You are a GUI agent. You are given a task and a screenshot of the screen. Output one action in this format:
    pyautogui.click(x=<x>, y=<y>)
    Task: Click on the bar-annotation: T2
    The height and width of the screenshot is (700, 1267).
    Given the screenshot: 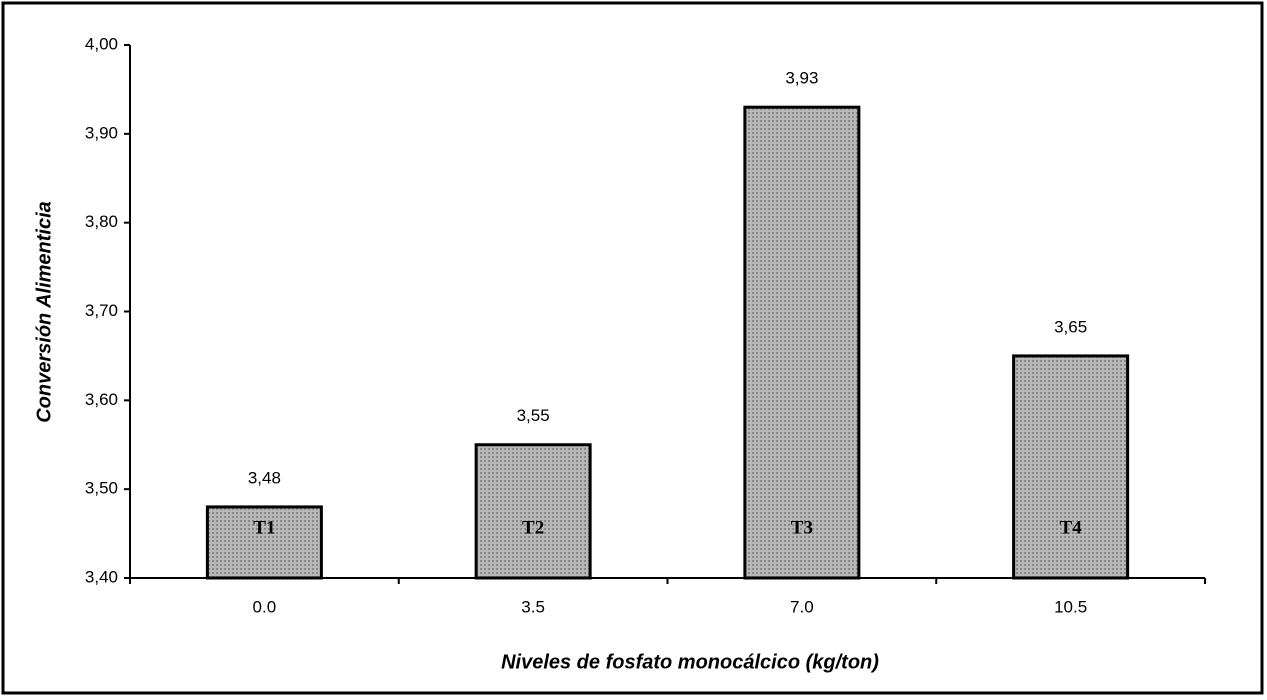 What is the action you would take?
    pyautogui.click(x=533, y=528)
    